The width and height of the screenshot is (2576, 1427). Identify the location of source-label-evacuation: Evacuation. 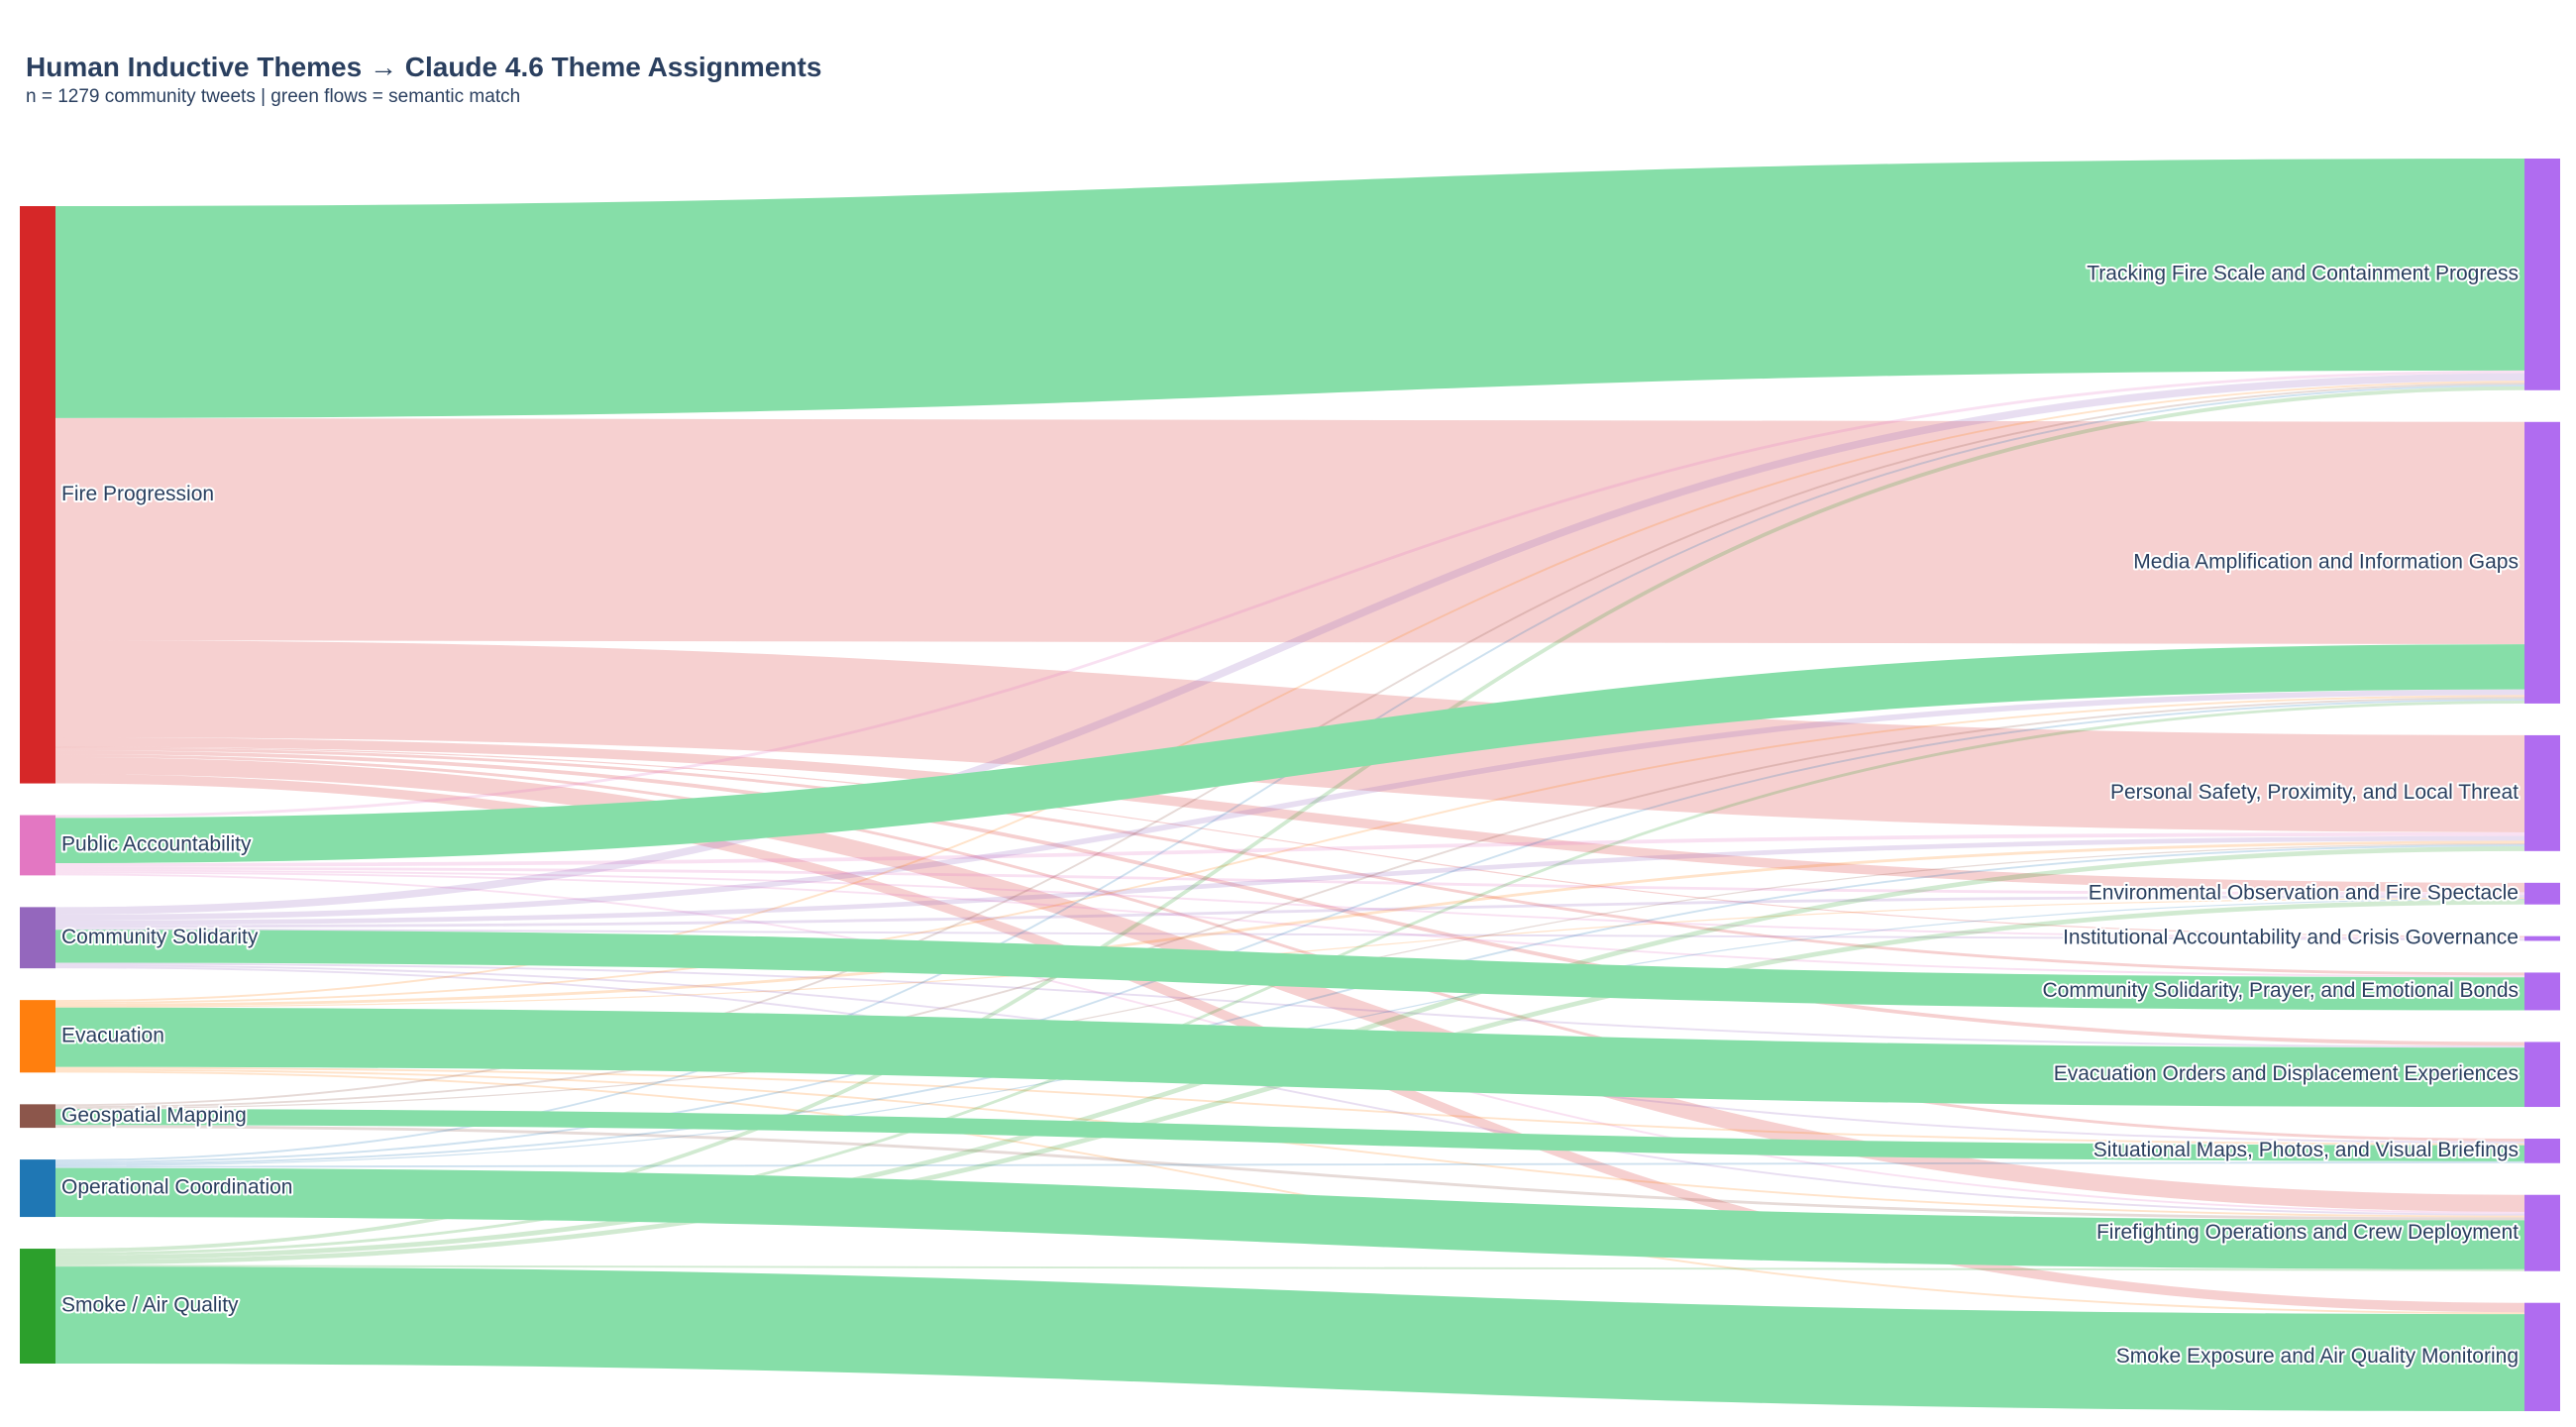
(112, 1035).